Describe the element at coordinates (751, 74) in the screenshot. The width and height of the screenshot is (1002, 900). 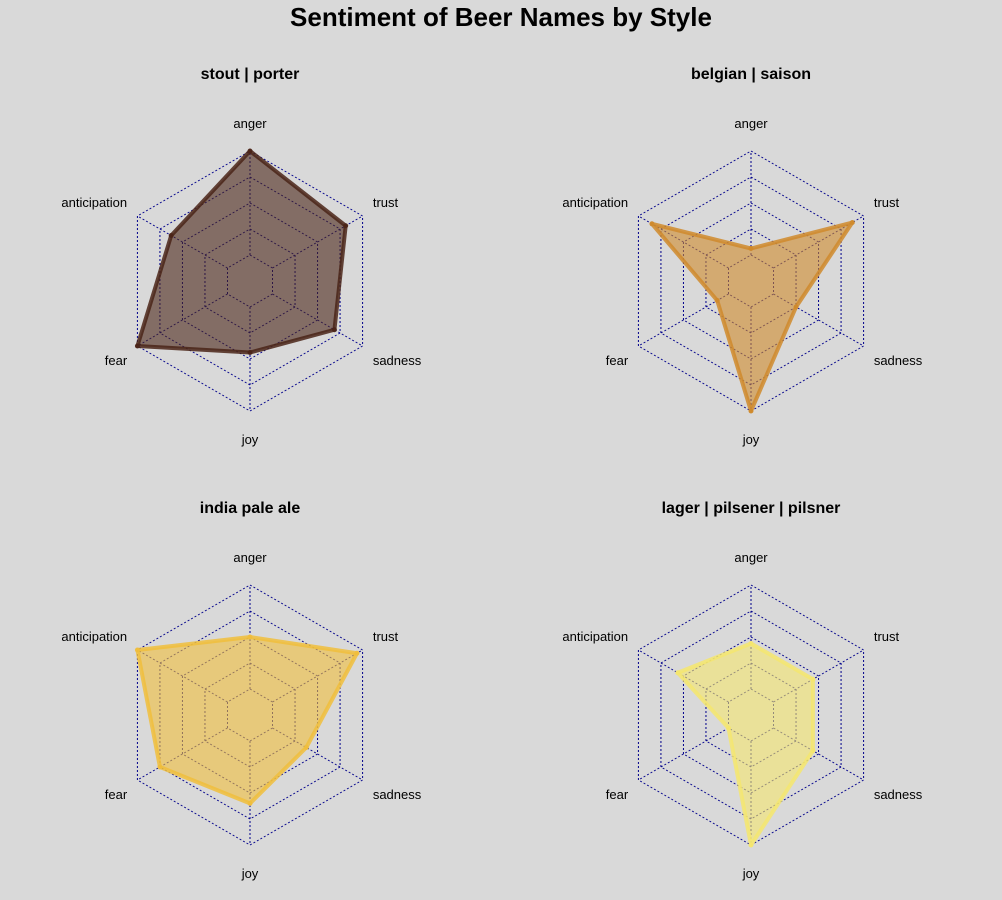
I see `panel-title: belgian | saison` at that location.